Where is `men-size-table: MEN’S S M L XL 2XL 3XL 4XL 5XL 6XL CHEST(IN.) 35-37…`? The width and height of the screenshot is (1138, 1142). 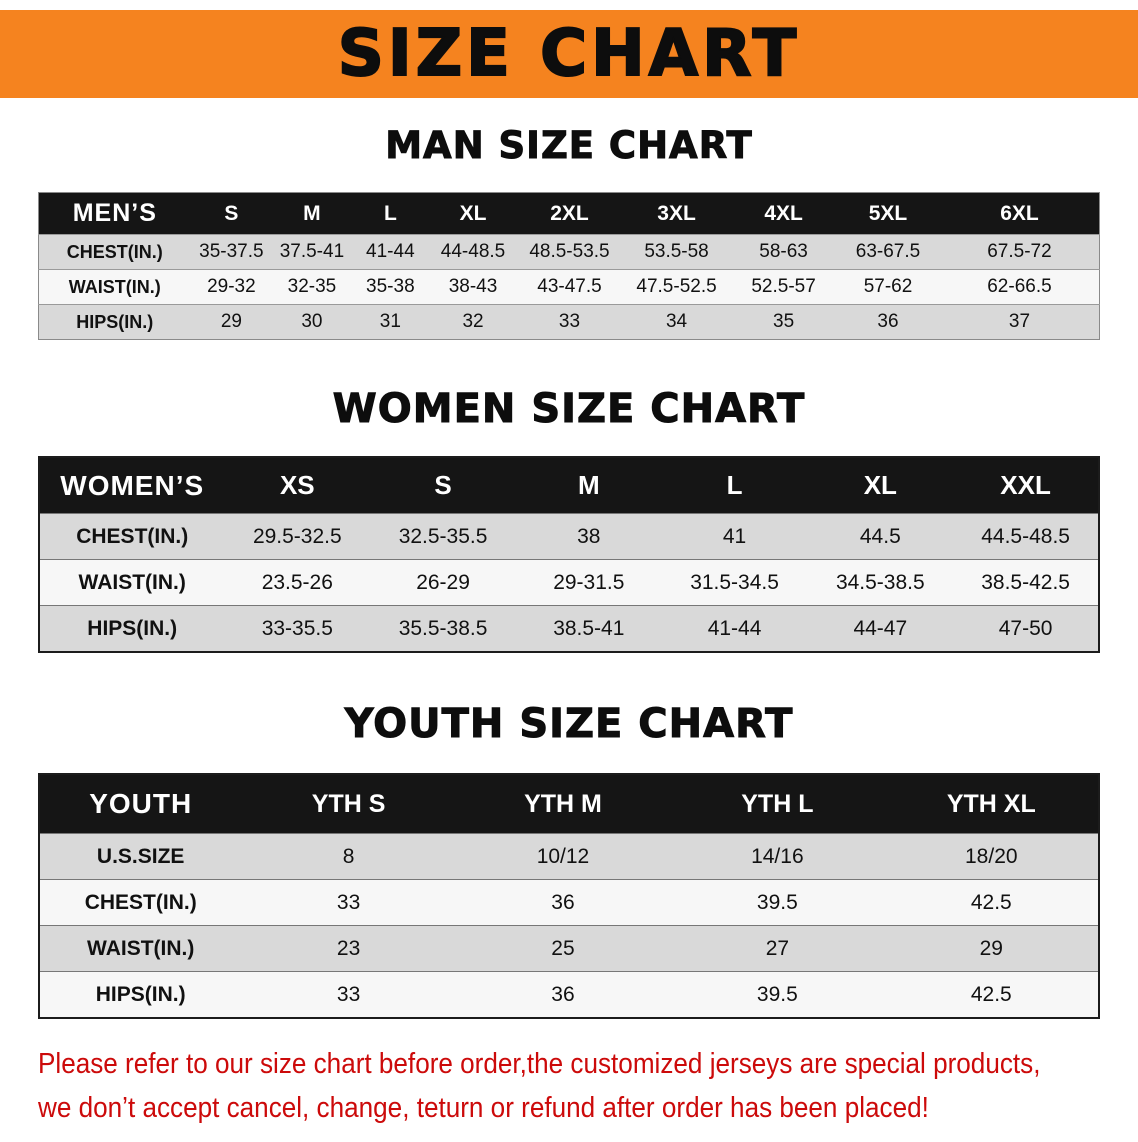
men-size-table: MEN’S S M L XL 2XL 3XL 4XL 5XL 6XL CHEST(IN.) 35-37… is located at coordinates (569, 266).